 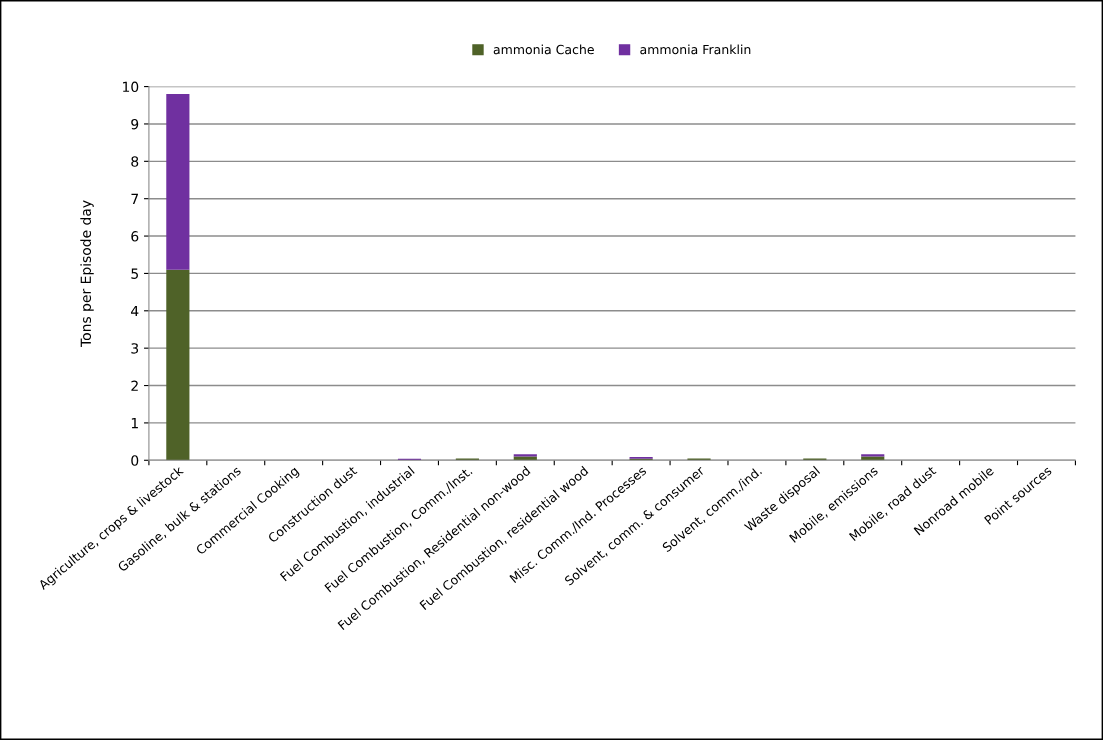 I want to click on y-tick-label: 3, so click(x=135, y=348).